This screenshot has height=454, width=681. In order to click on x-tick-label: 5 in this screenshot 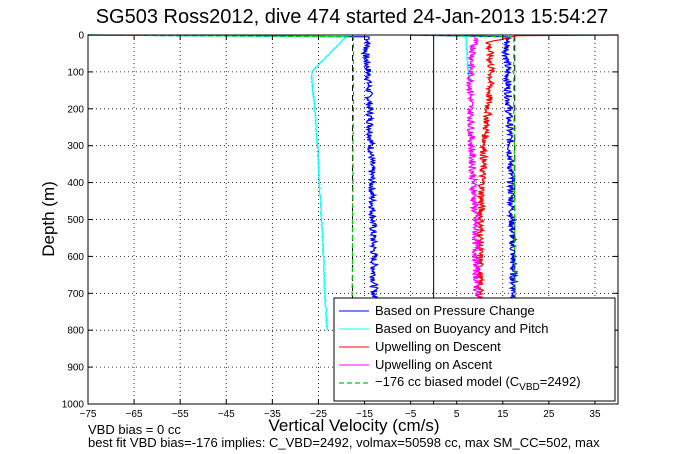, I will do `click(457, 414)`.